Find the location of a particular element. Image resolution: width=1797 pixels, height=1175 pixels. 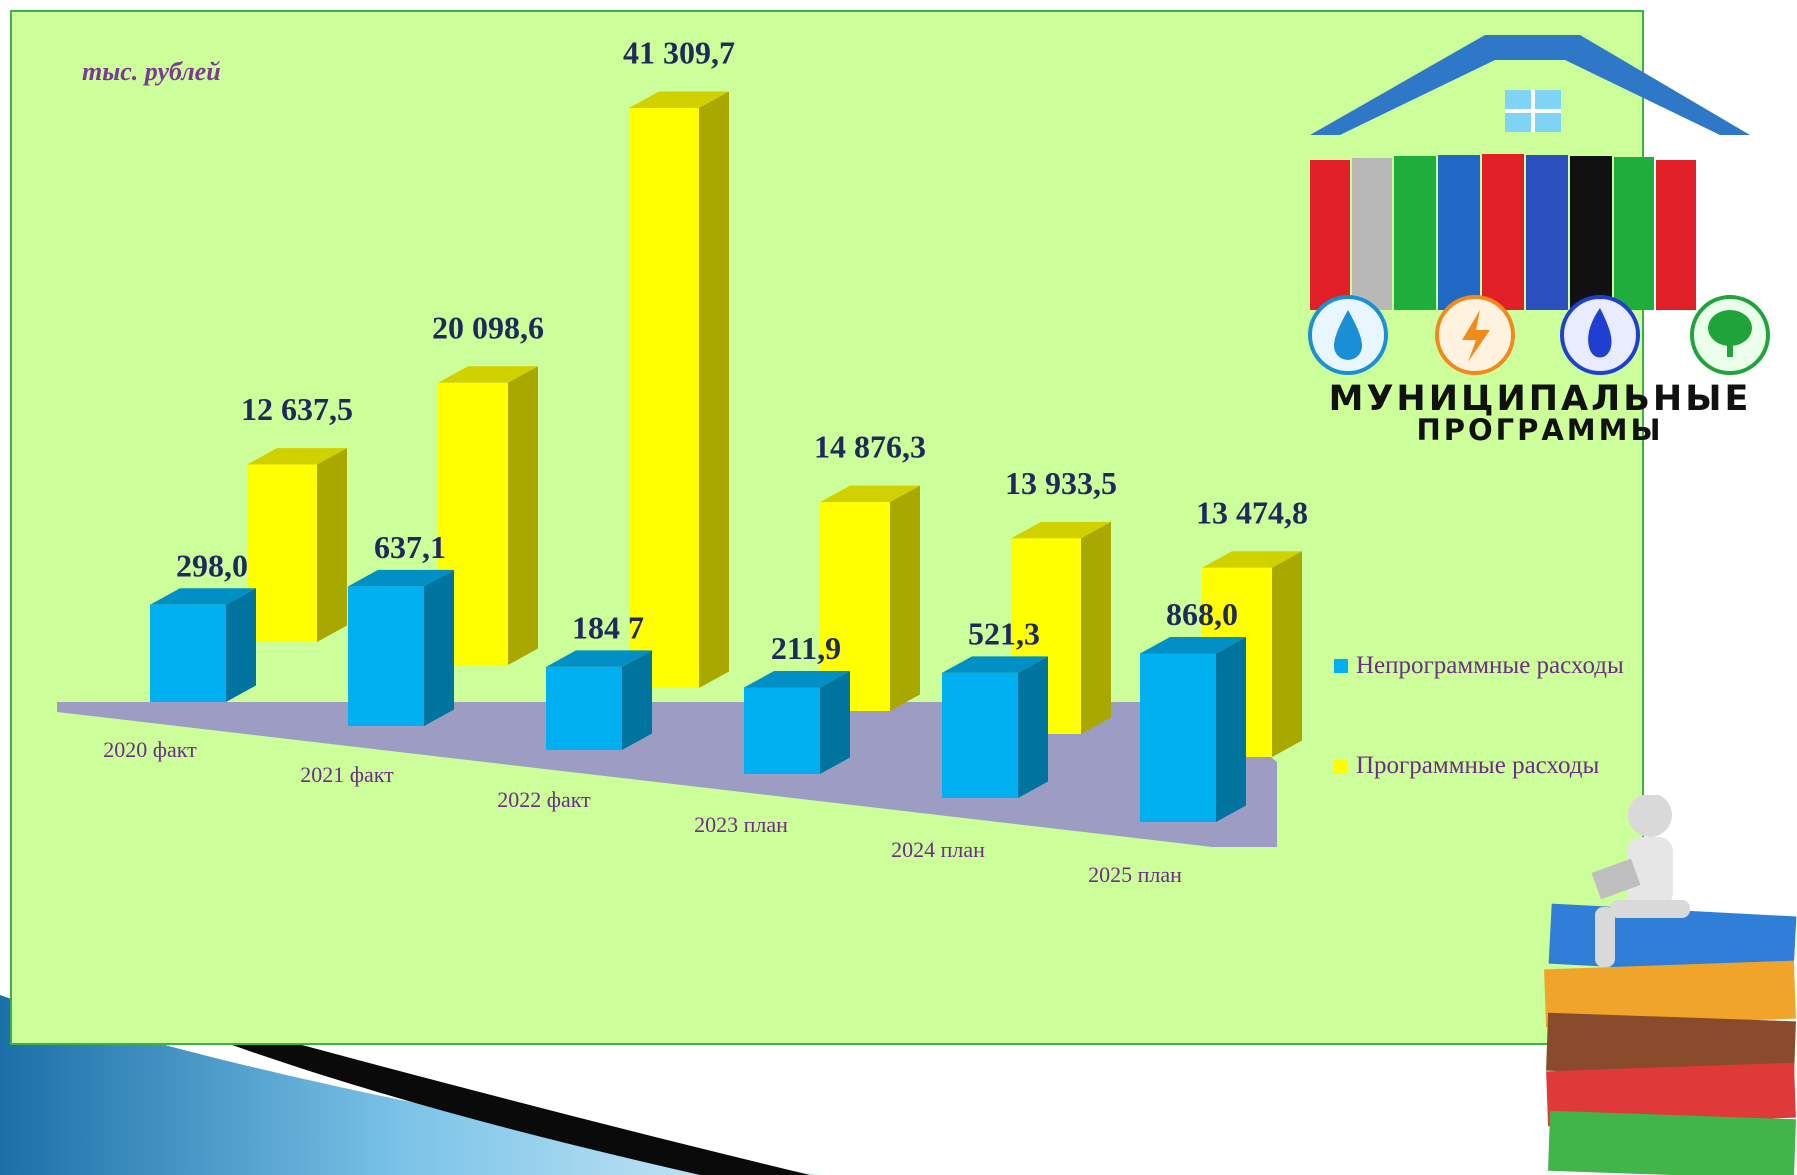

non-program-value-label: 868,0 is located at coordinates (1202, 614).